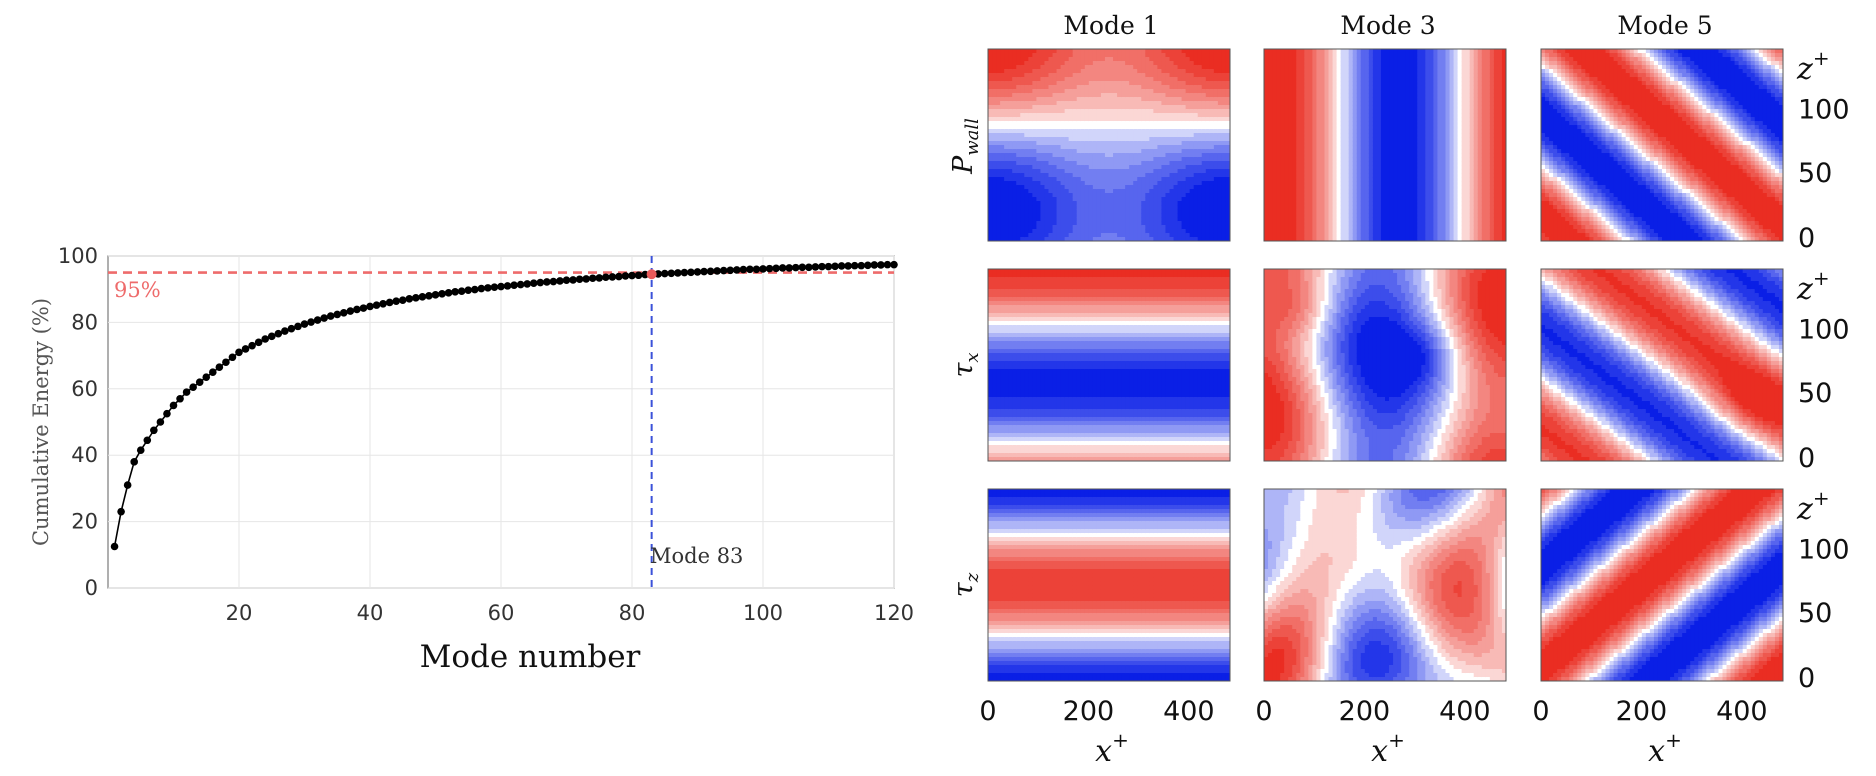 Image resolution: width=1876 pixels, height=776 pixels. I want to click on y-tick-label: 60, so click(84, 389).